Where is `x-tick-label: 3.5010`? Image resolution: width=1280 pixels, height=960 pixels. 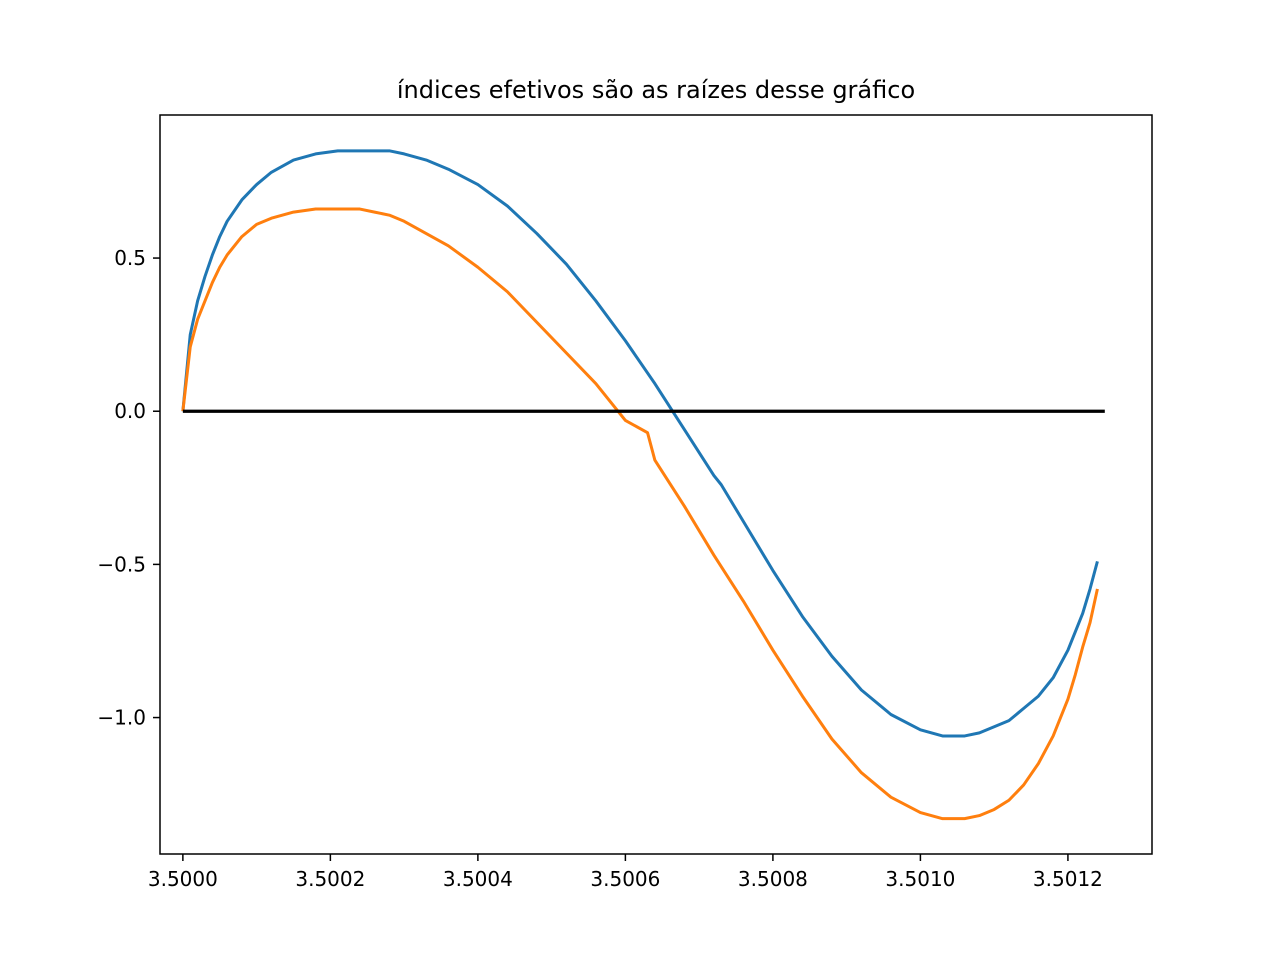 x-tick-label: 3.5010 is located at coordinates (920, 879).